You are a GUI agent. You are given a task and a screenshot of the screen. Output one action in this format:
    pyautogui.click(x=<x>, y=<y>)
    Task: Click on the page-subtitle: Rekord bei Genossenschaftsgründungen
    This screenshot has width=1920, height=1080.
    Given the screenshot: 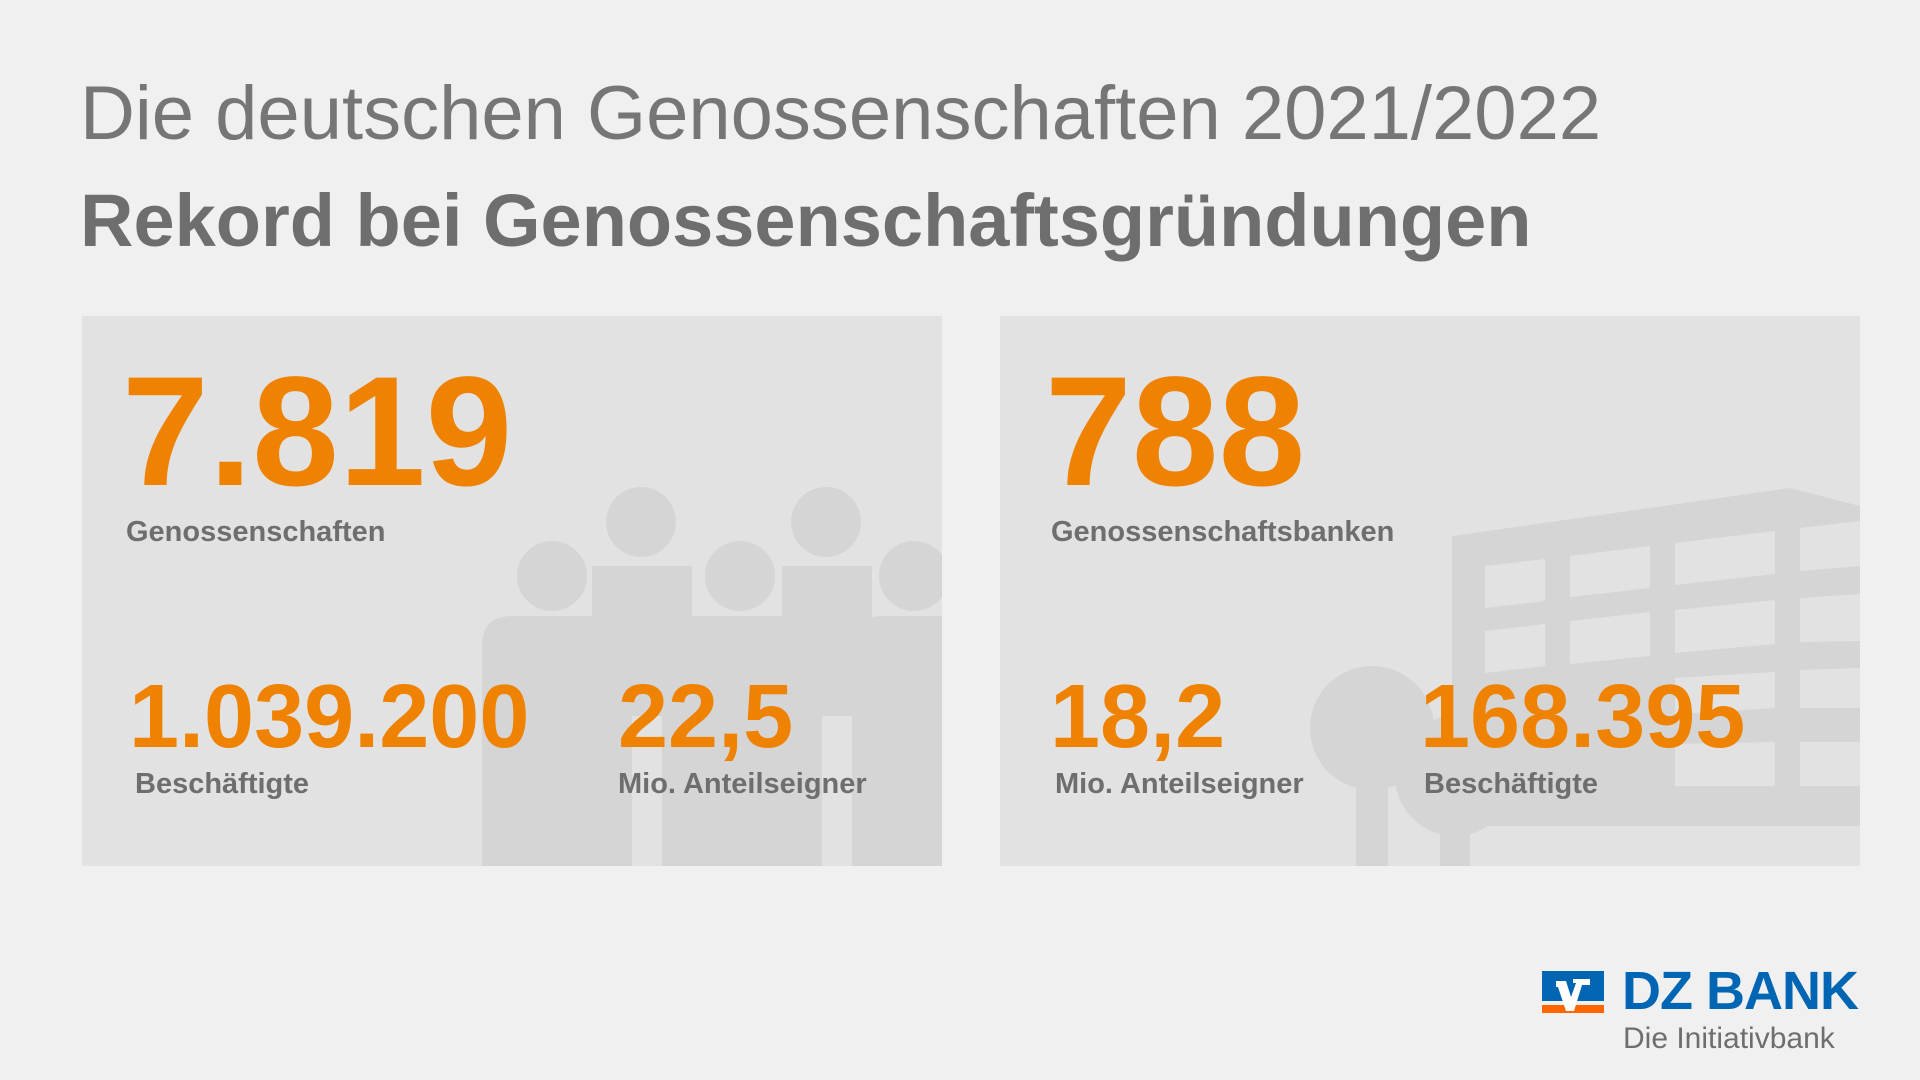 What is the action you would take?
    pyautogui.click(x=806, y=220)
    